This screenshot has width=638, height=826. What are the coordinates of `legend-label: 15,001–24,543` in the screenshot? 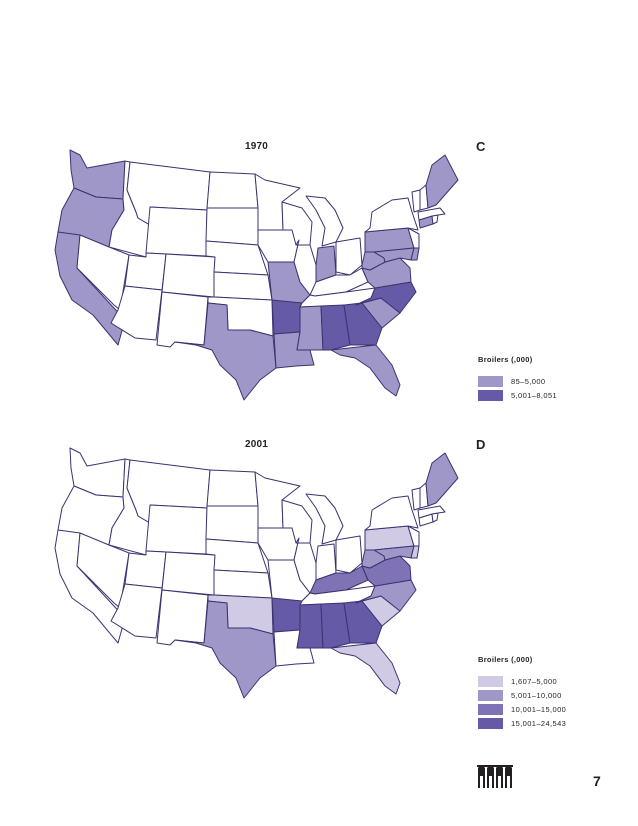 It's located at (539, 723).